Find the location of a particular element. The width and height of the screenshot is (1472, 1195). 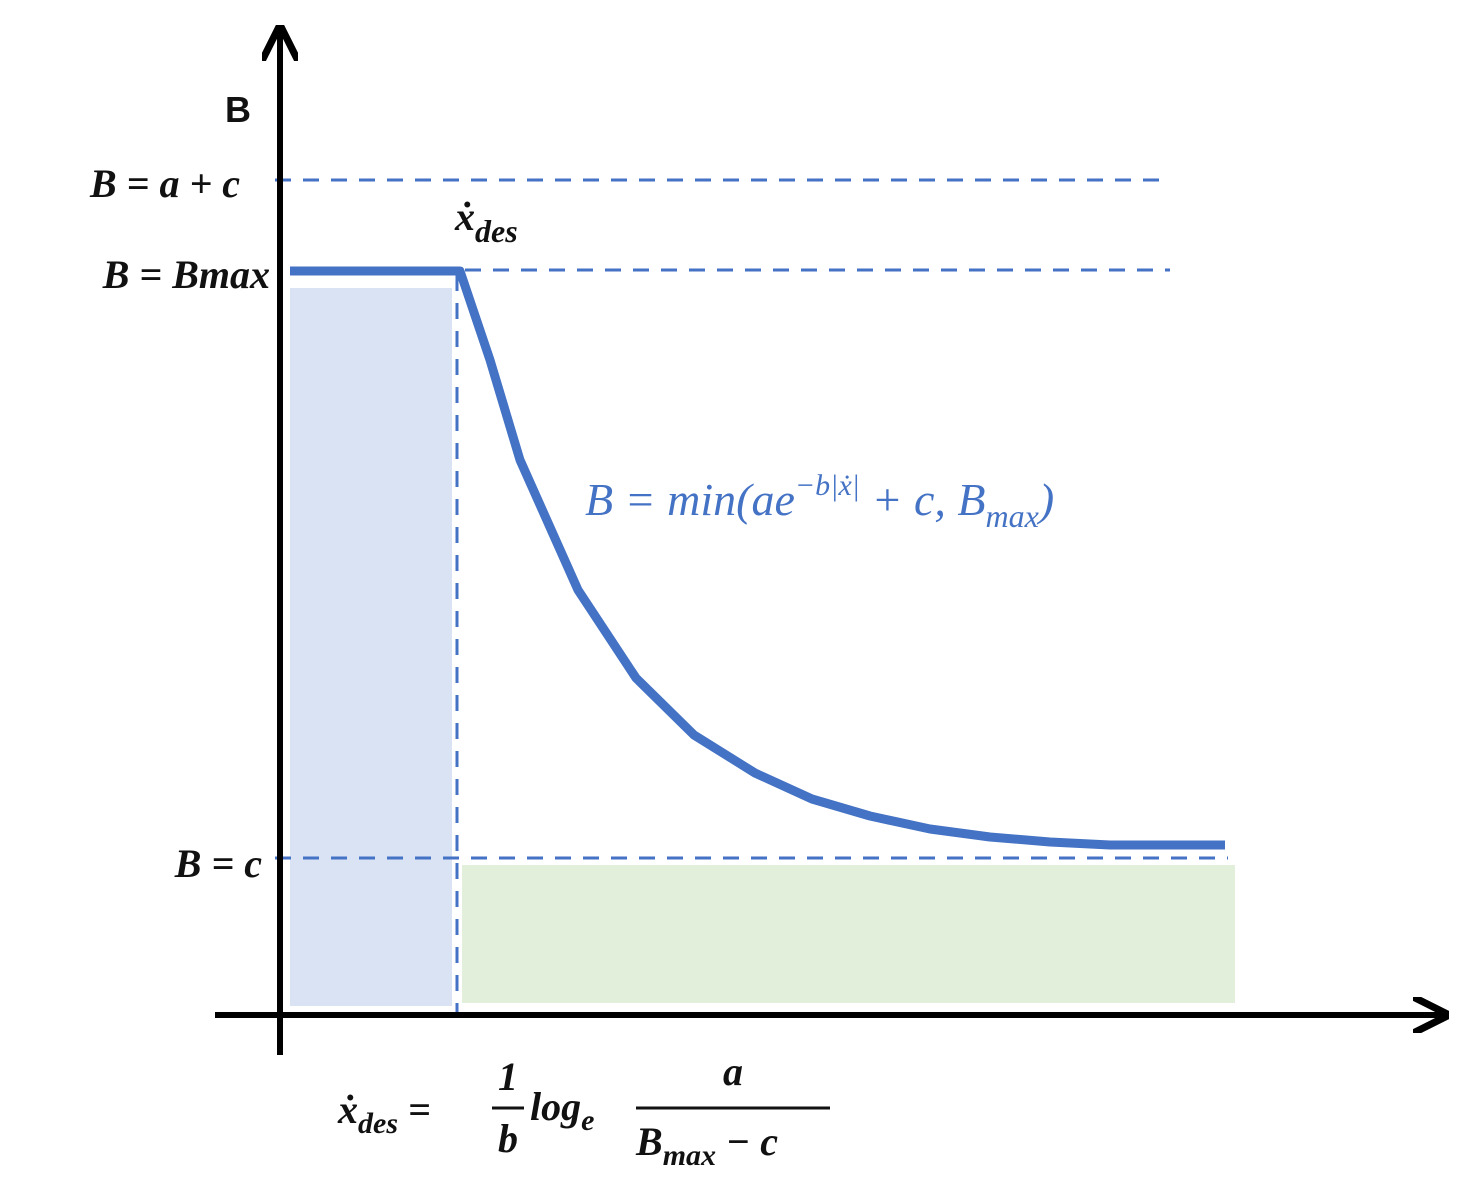

peak-label: ẋdes is located at coordinates (486, 221).